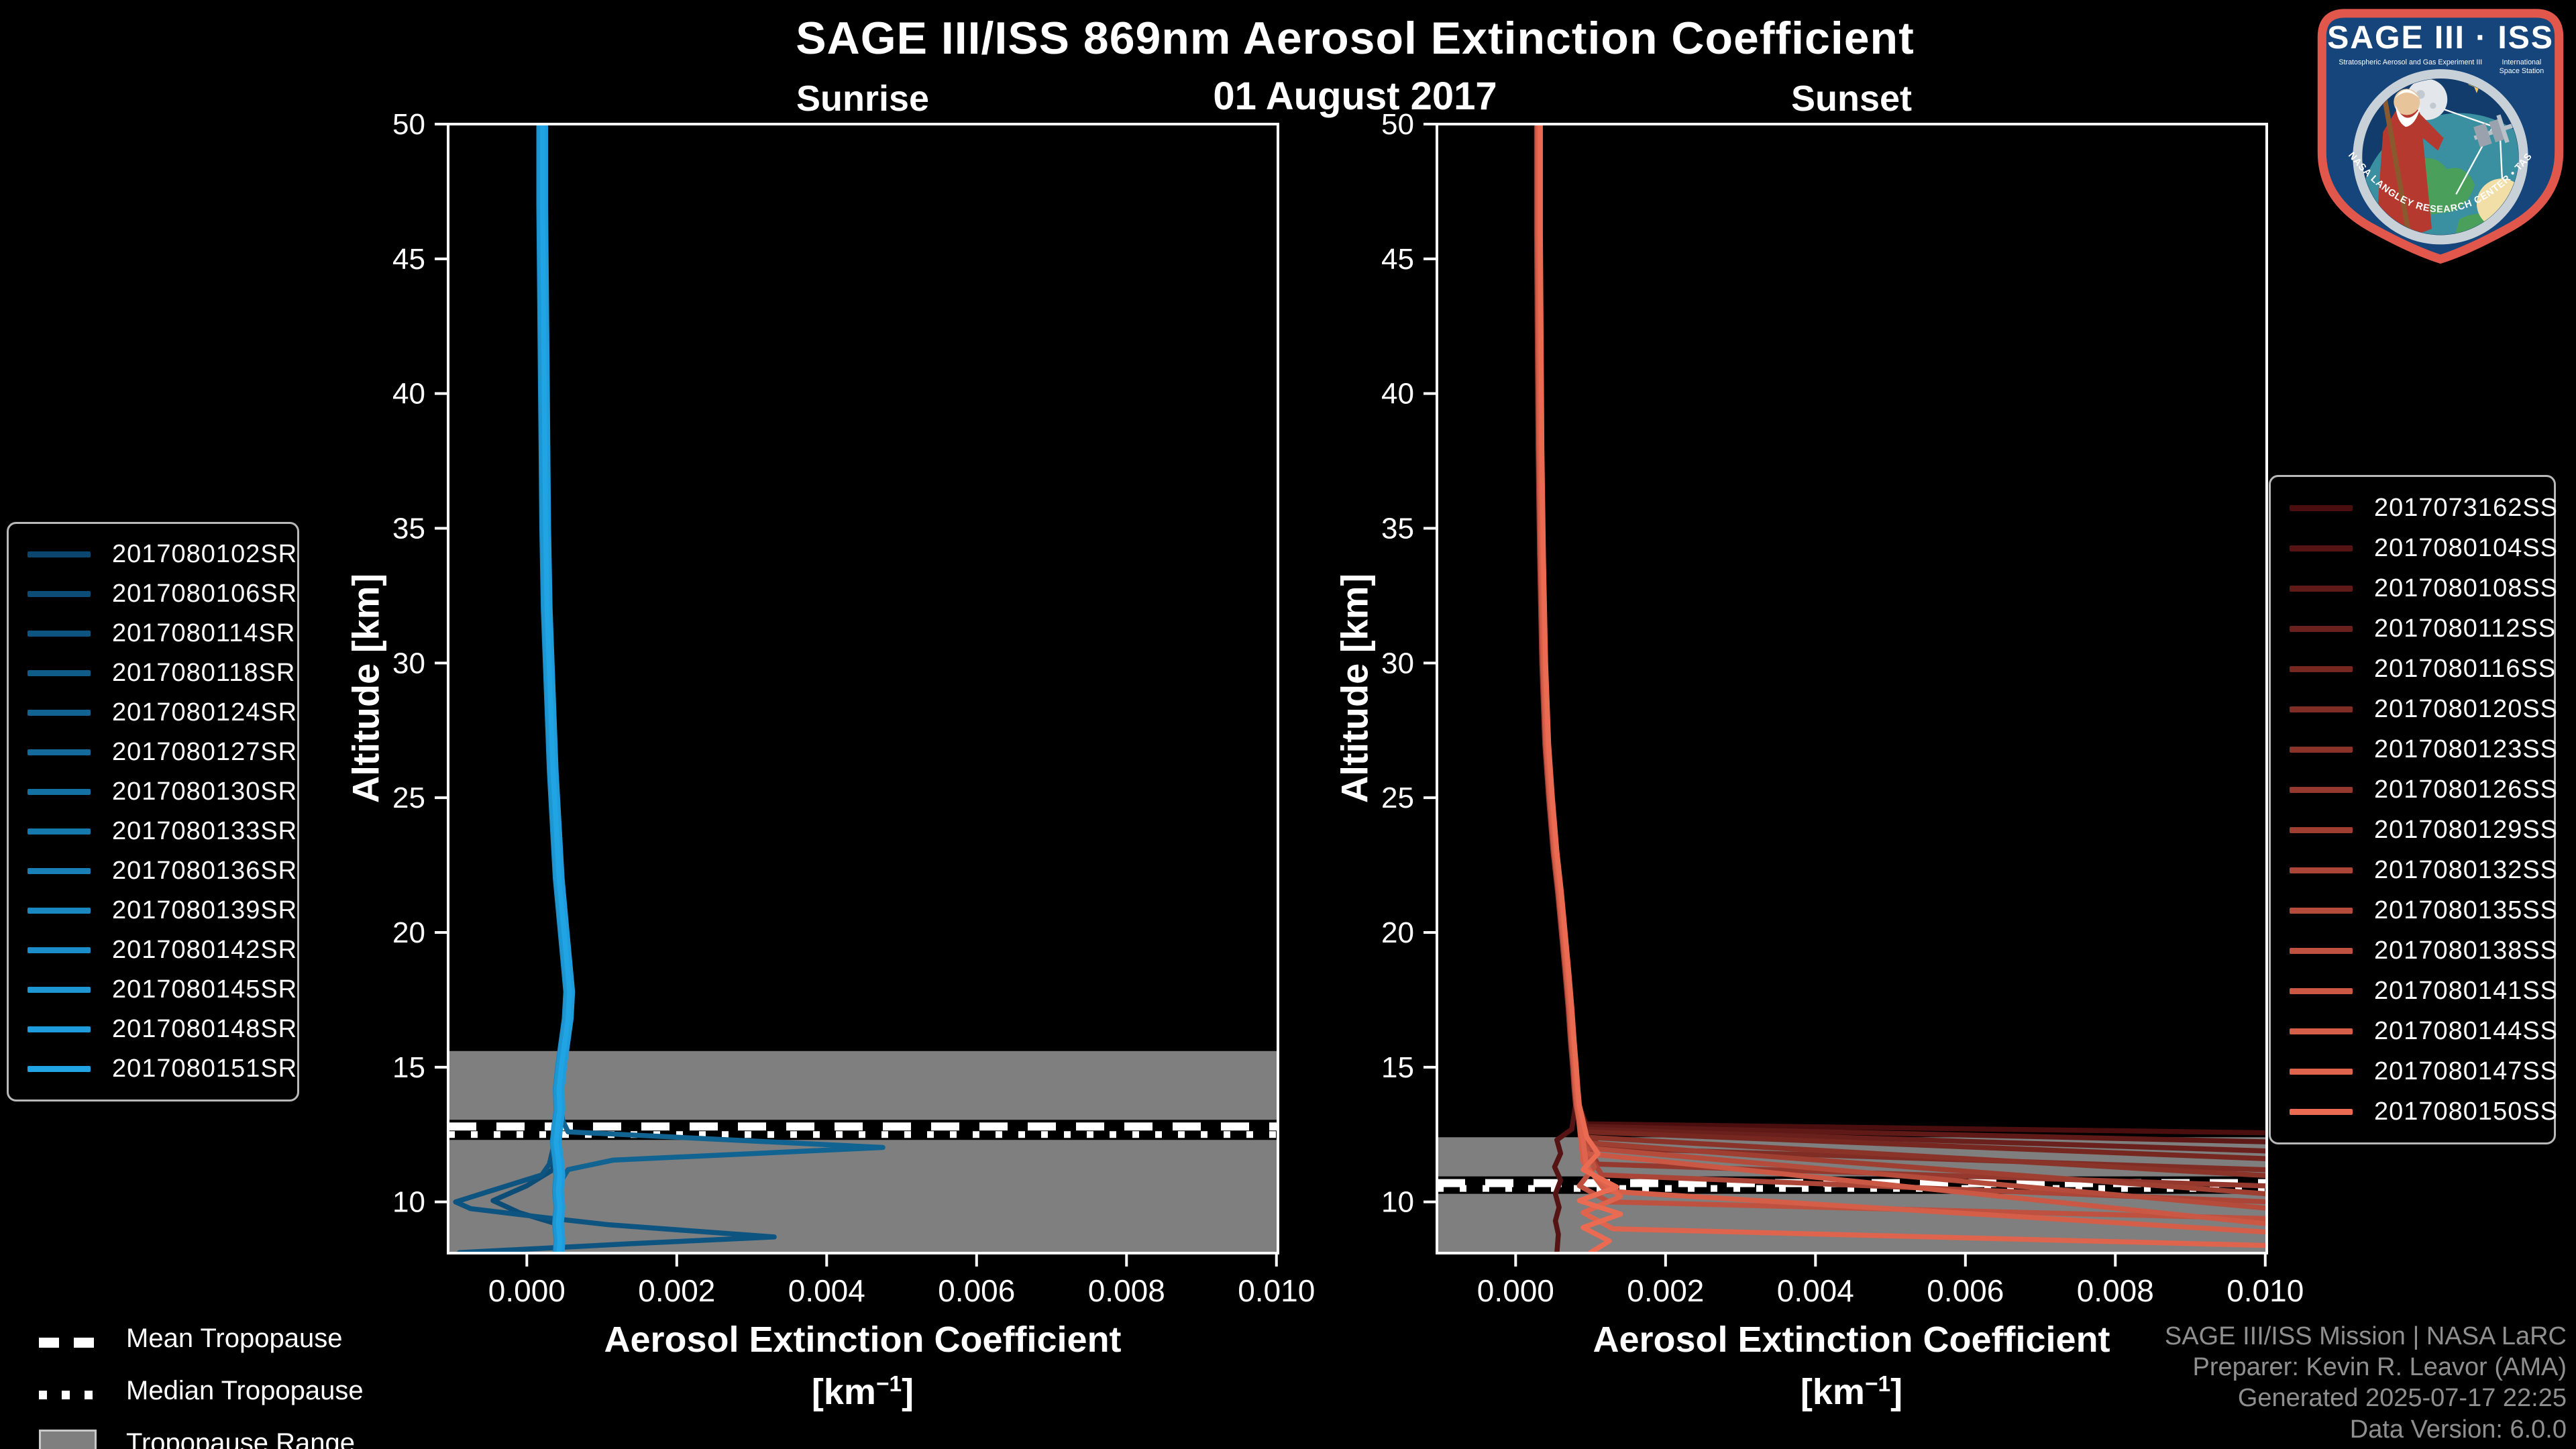  I want to click on sunrise-legend-item-2017080136SR: 2017080136SR, so click(162, 871).